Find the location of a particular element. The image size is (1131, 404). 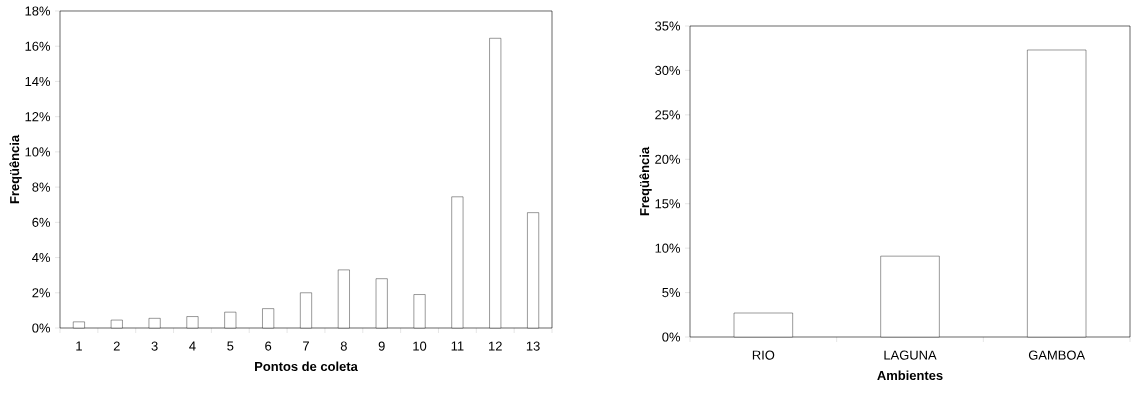

x-tick-label: 11 is located at coordinates (457, 346).